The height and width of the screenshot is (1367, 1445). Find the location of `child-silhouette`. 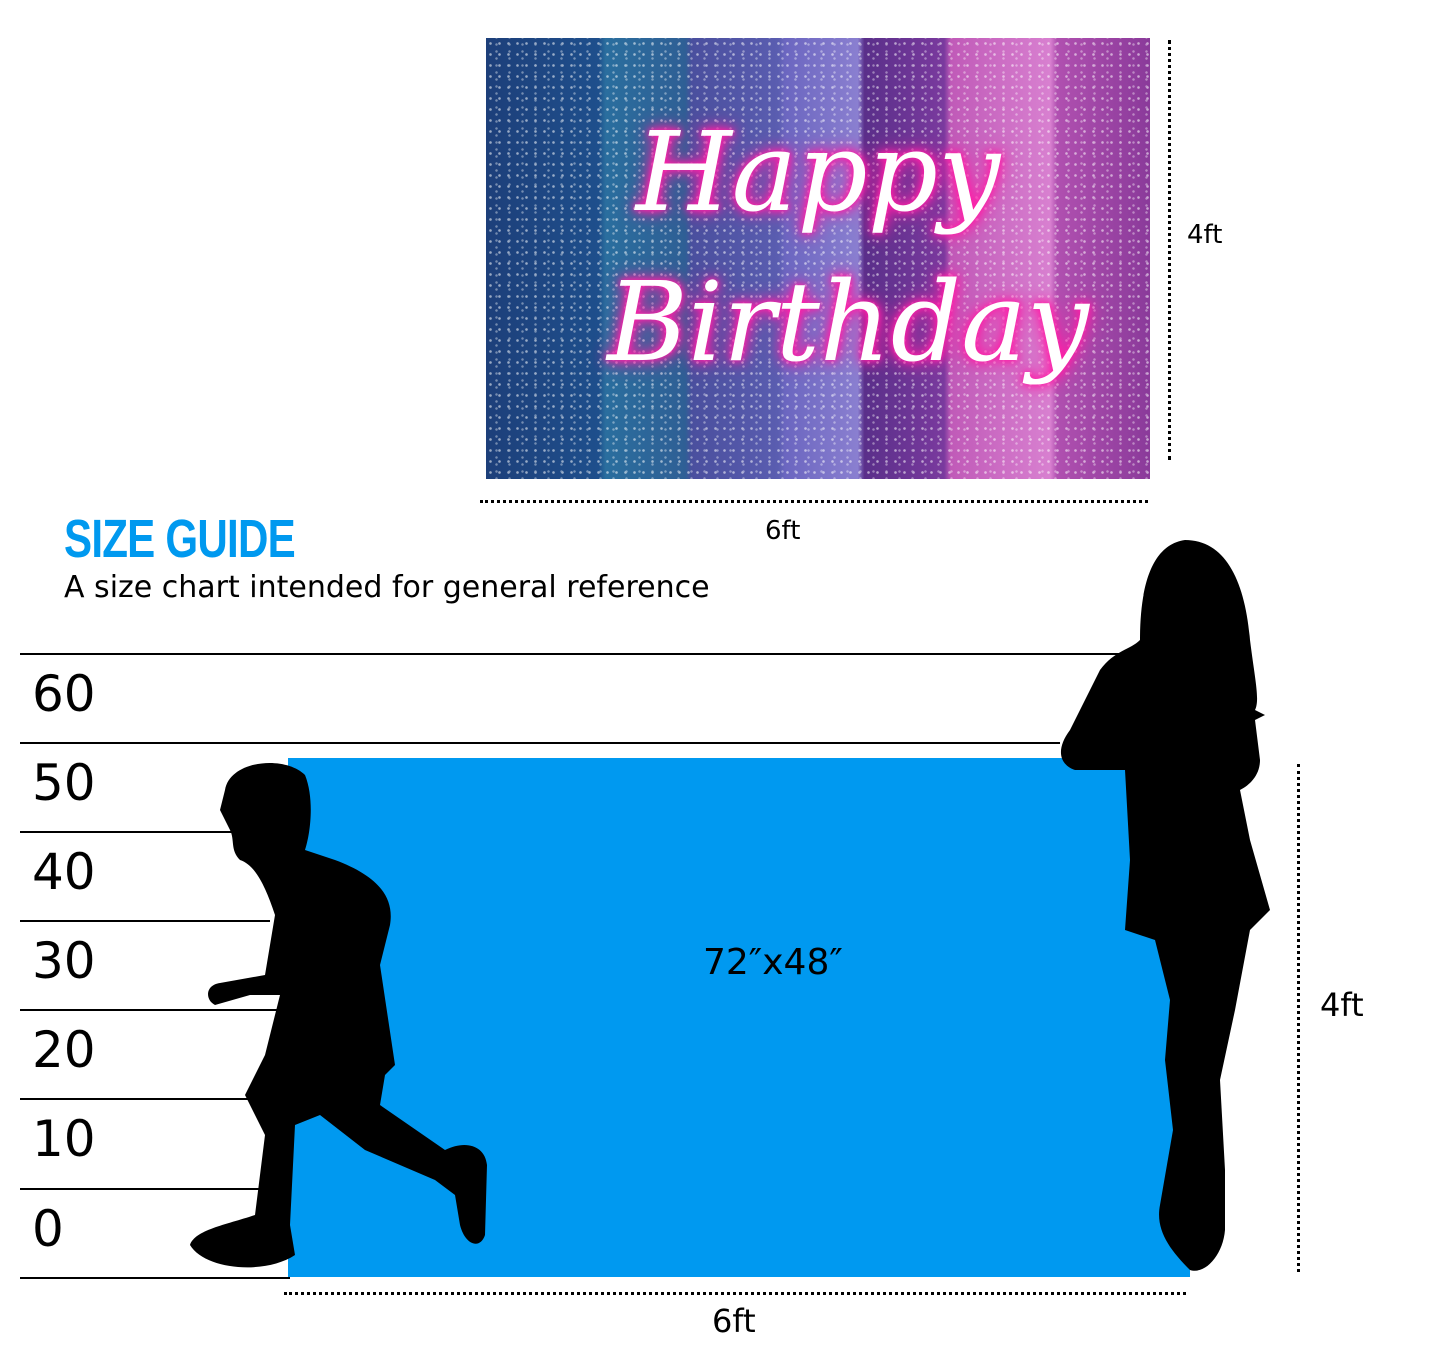

child-silhouette is located at coordinates (338, 1015).